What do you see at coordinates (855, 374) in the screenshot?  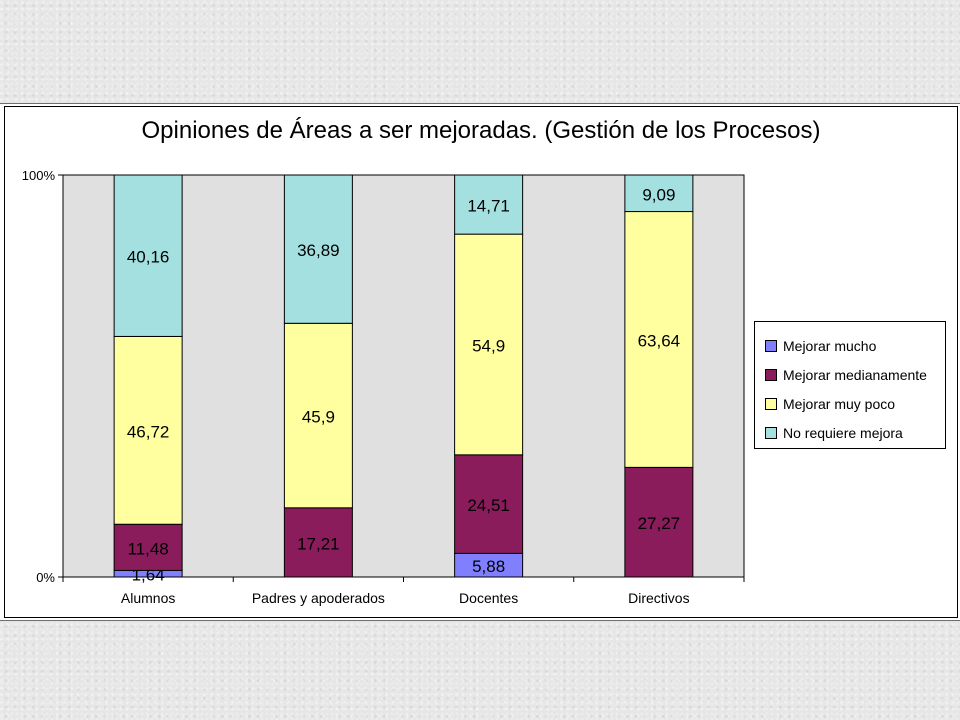 I see `legend-label: Mejorar medianamente` at bounding box center [855, 374].